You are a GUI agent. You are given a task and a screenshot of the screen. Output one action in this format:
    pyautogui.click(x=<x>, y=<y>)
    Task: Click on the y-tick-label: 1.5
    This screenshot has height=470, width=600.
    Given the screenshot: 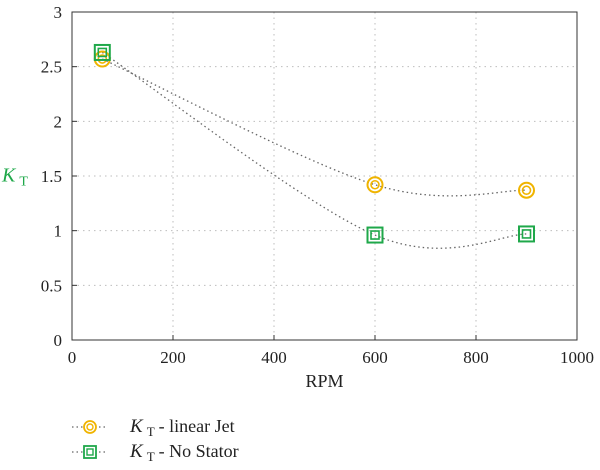 What is the action you would take?
    pyautogui.click(x=51, y=176)
    